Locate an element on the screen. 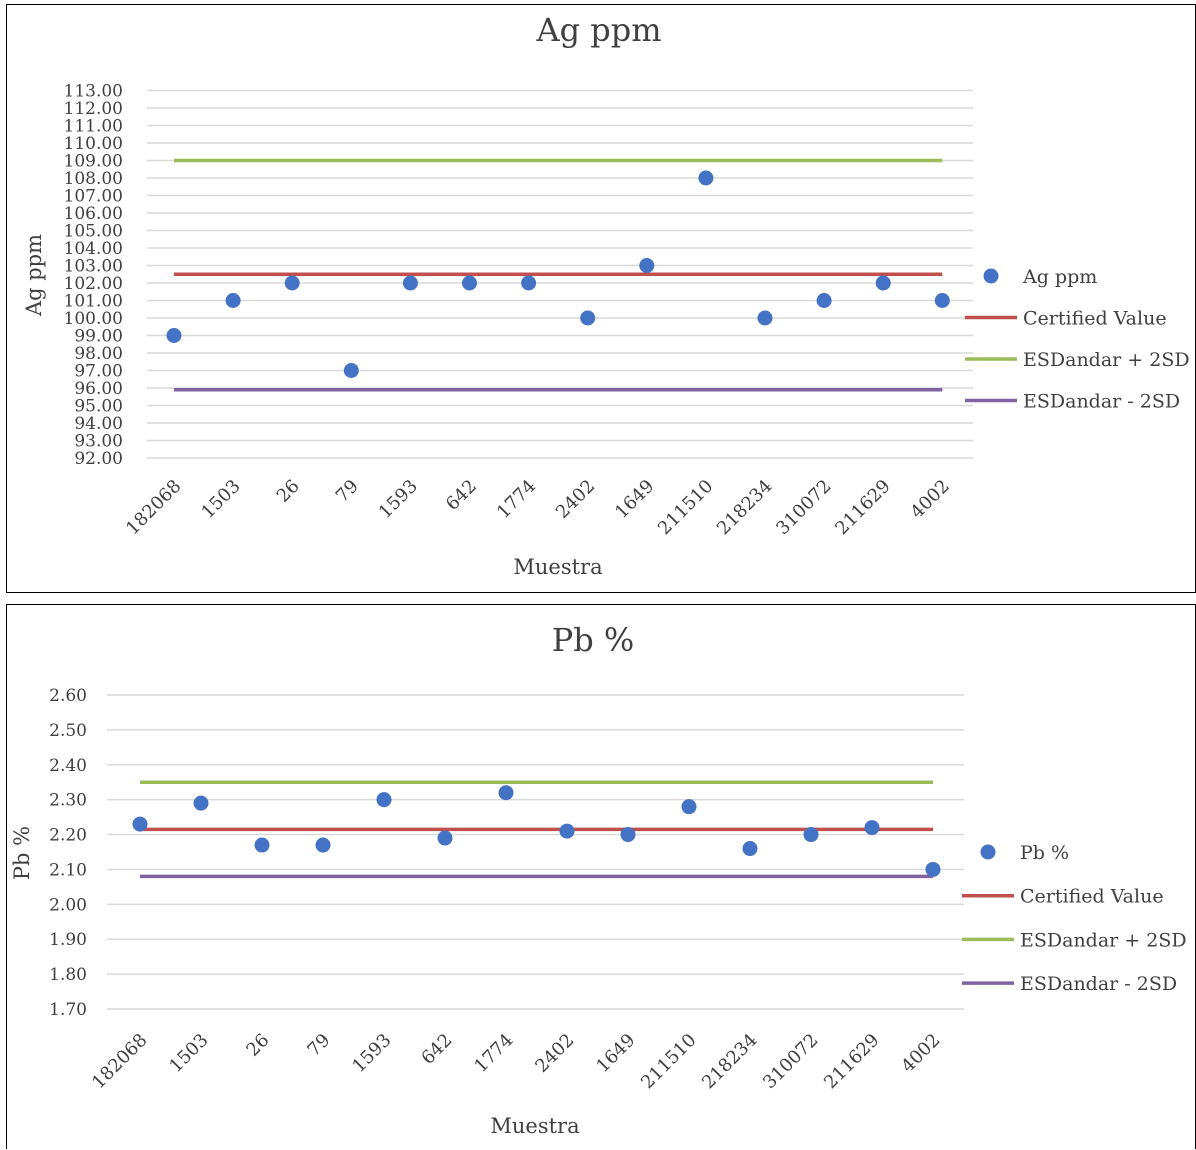 The image size is (1196, 1150). y-tick-label: 92.00 is located at coordinates (98, 459).